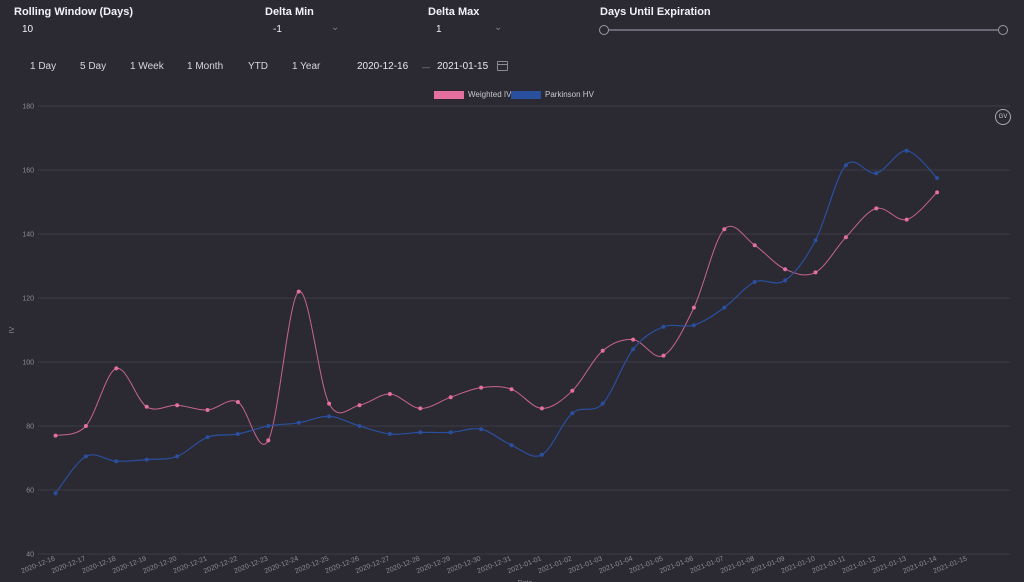 The height and width of the screenshot is (582, 1024). I want to click on range-1-year-button: 1 Year, so click(306, 66).